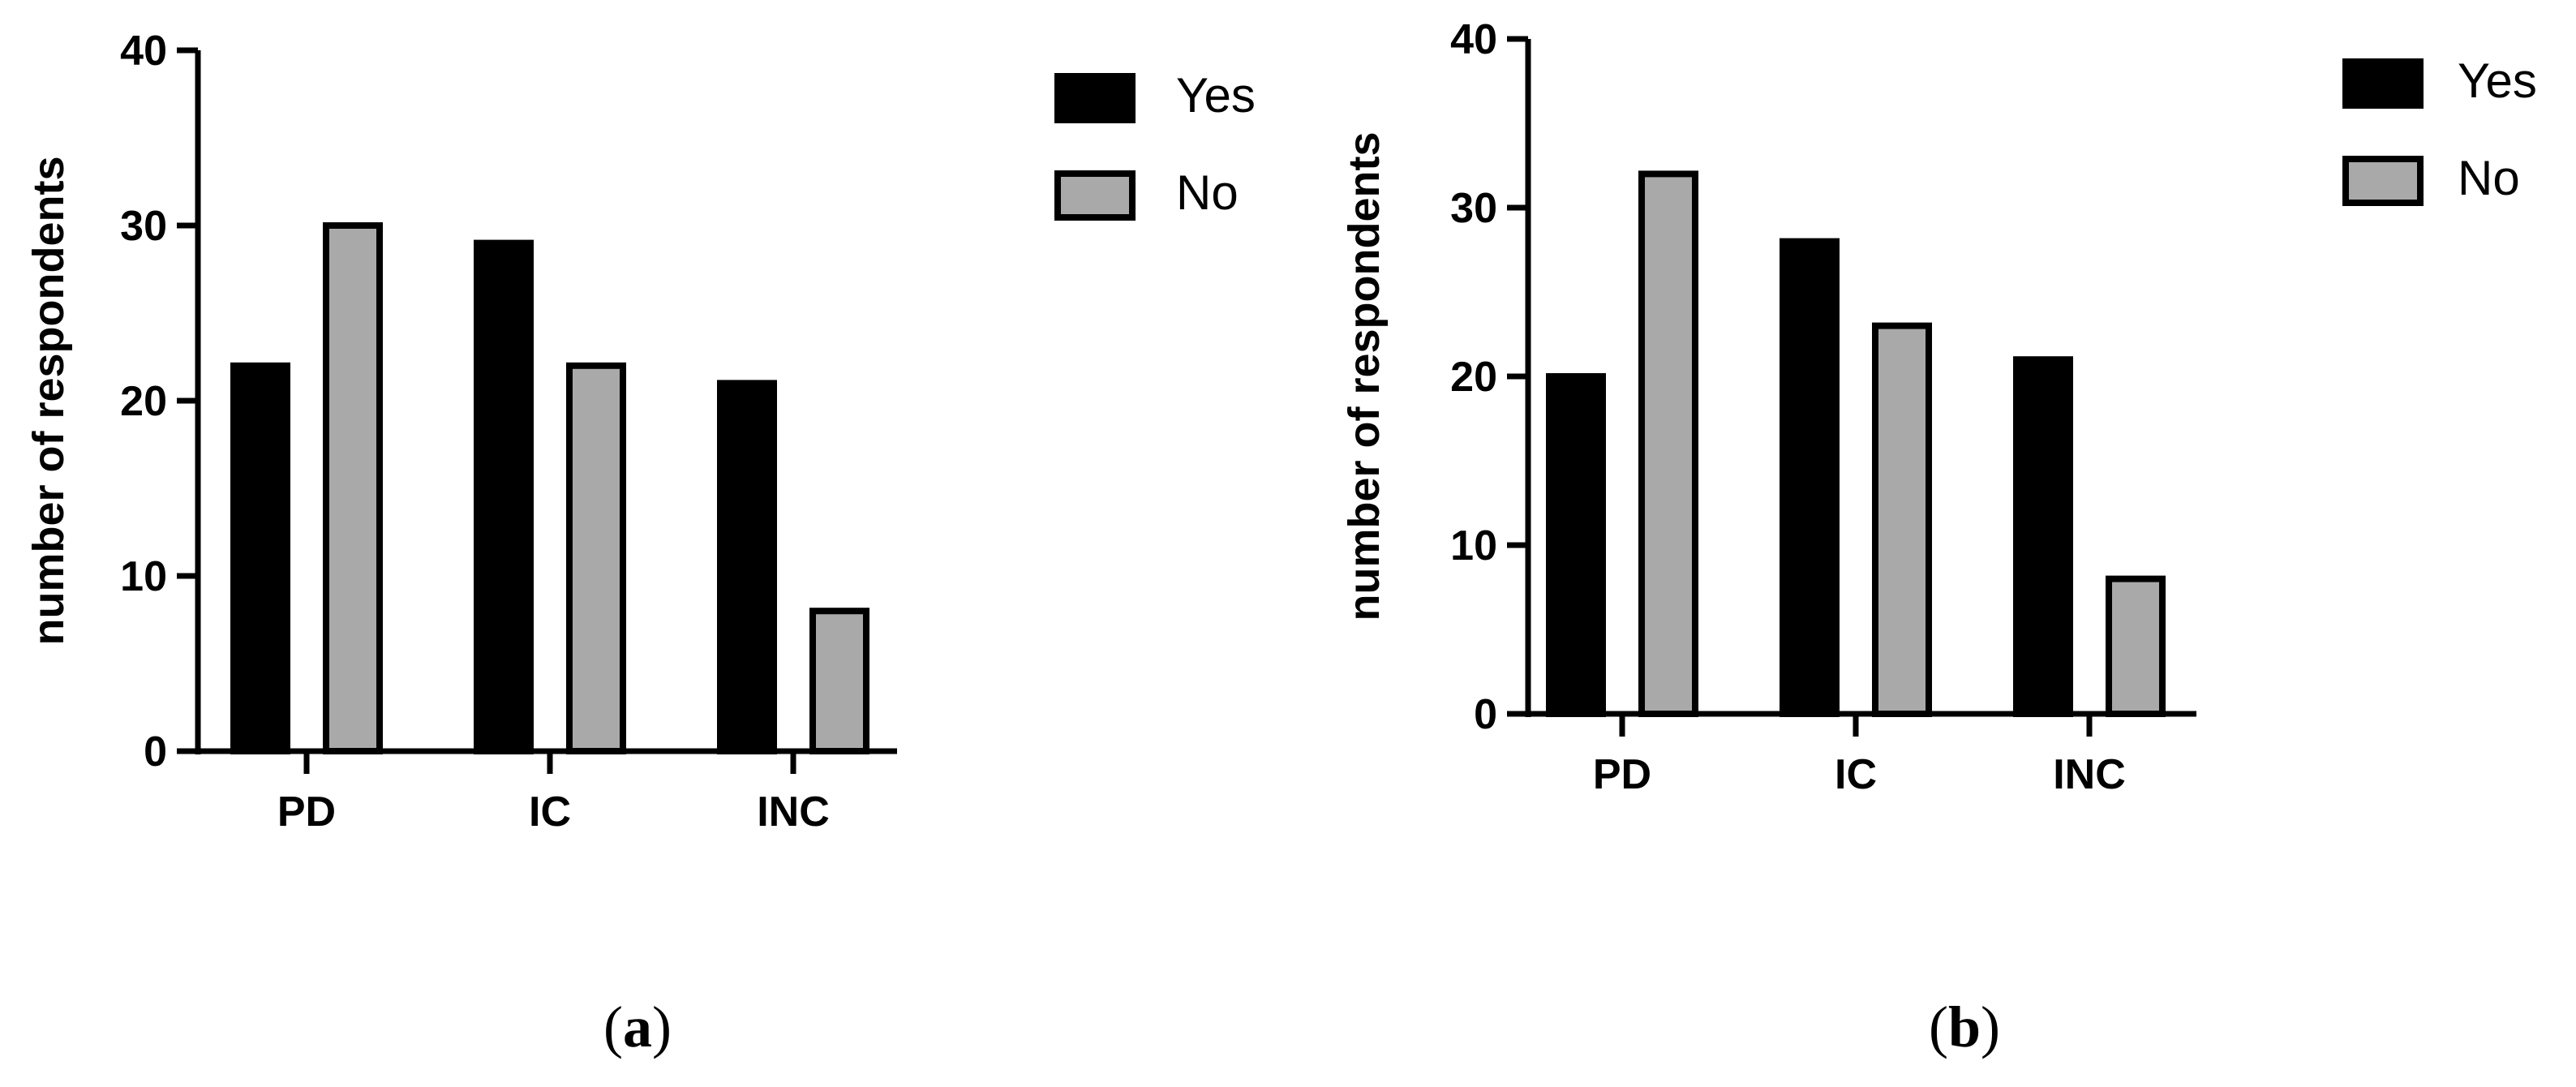 The height and width of the screenshot is (1087, 2576). What do you see at coordinates (637, 1027) in the screenshot?
I see `panel-caption-a: (a)` at bounding box center [637, 1027].